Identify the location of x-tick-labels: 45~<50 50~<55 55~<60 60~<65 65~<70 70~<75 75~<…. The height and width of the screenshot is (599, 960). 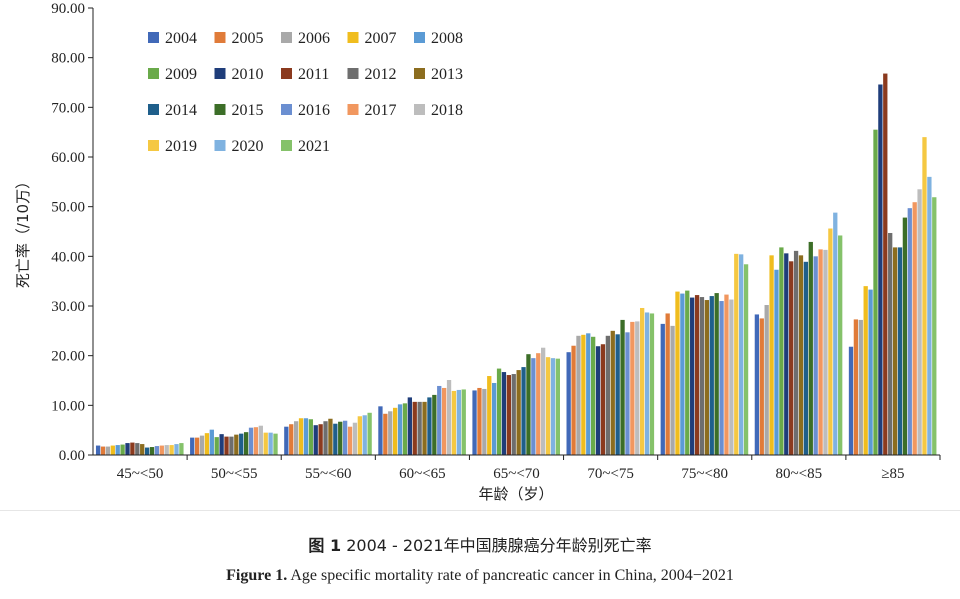
(529, 468).